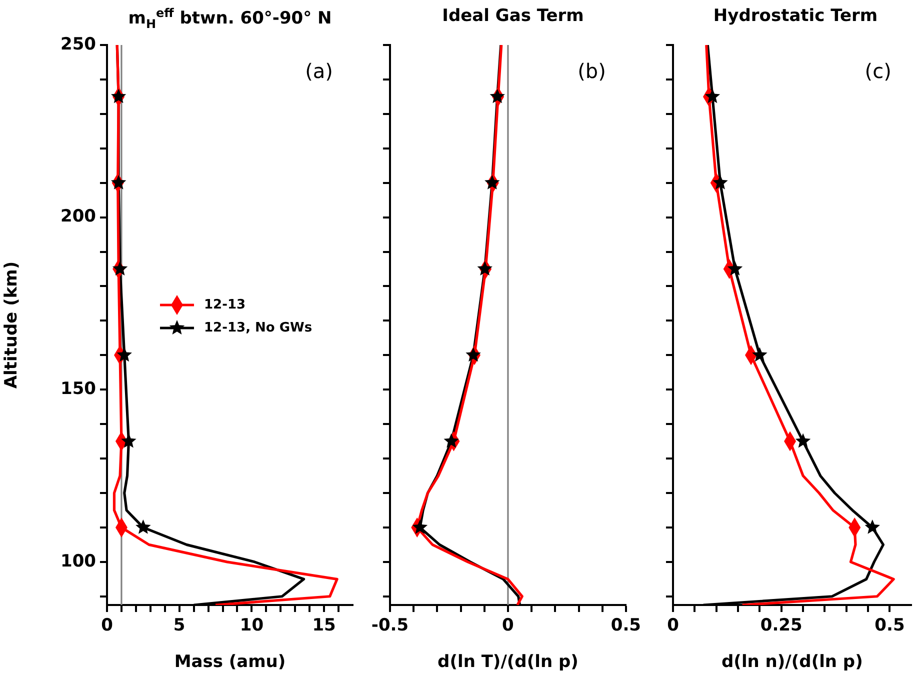  I want to click on chart-title: Hydrostatic Term, so click(795, 16).